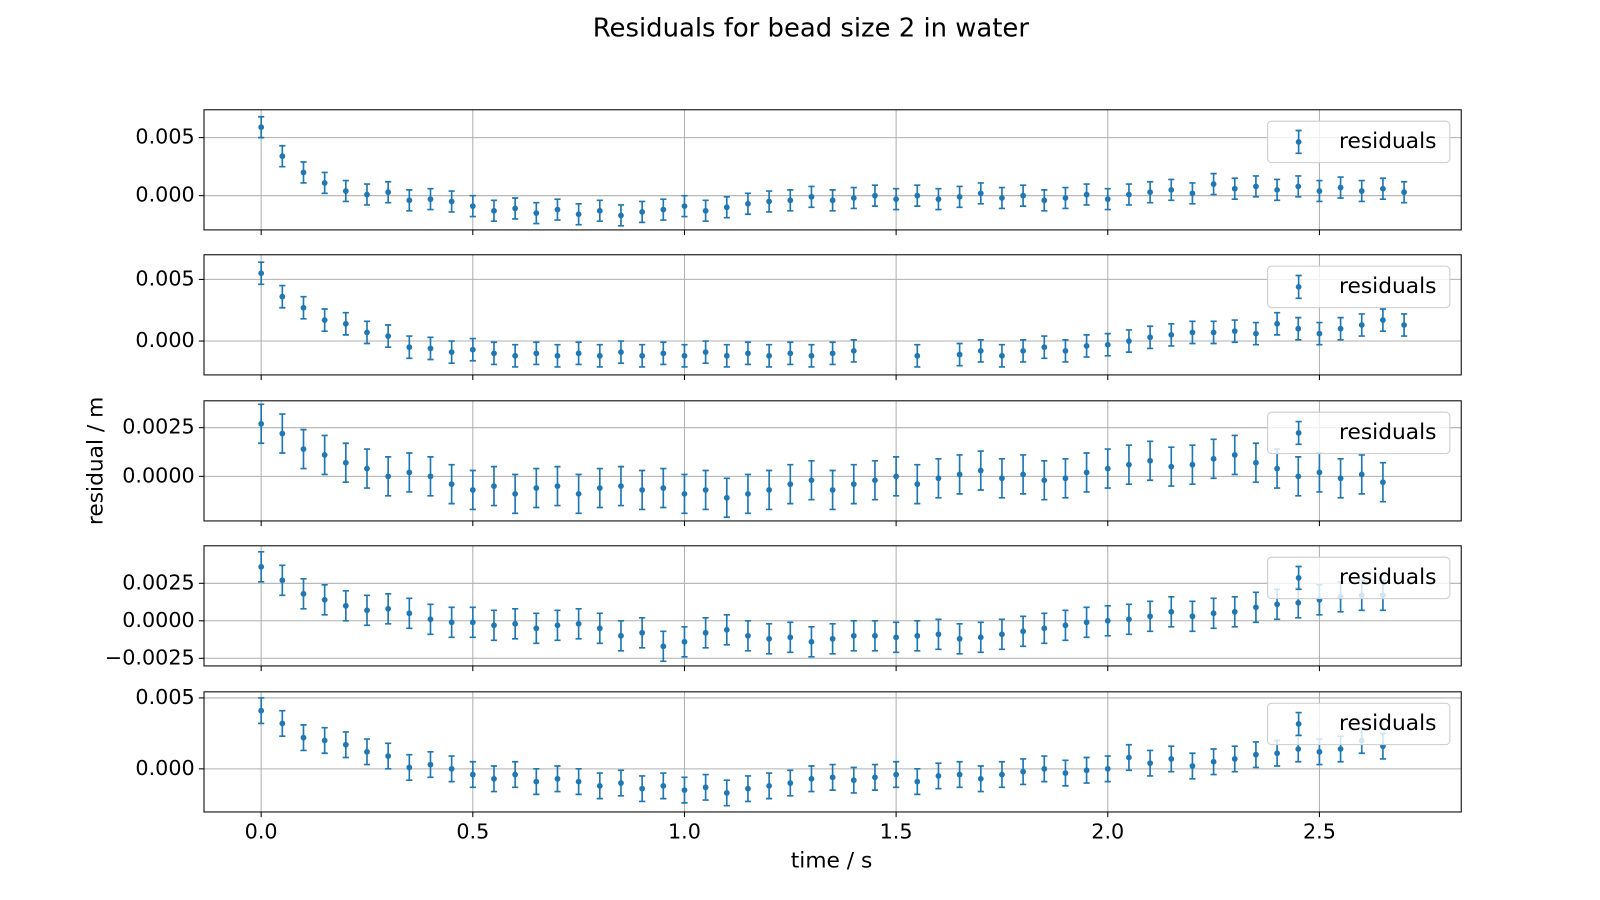  I want to click on legend-icon-dot, so click(1298, 433).